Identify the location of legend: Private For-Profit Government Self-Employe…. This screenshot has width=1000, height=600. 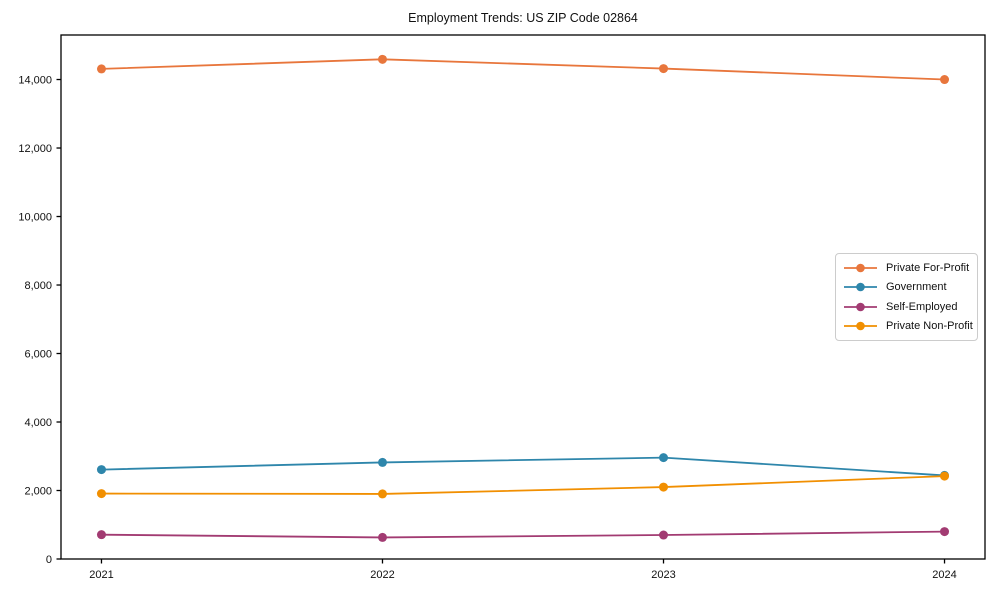
(906, 297).